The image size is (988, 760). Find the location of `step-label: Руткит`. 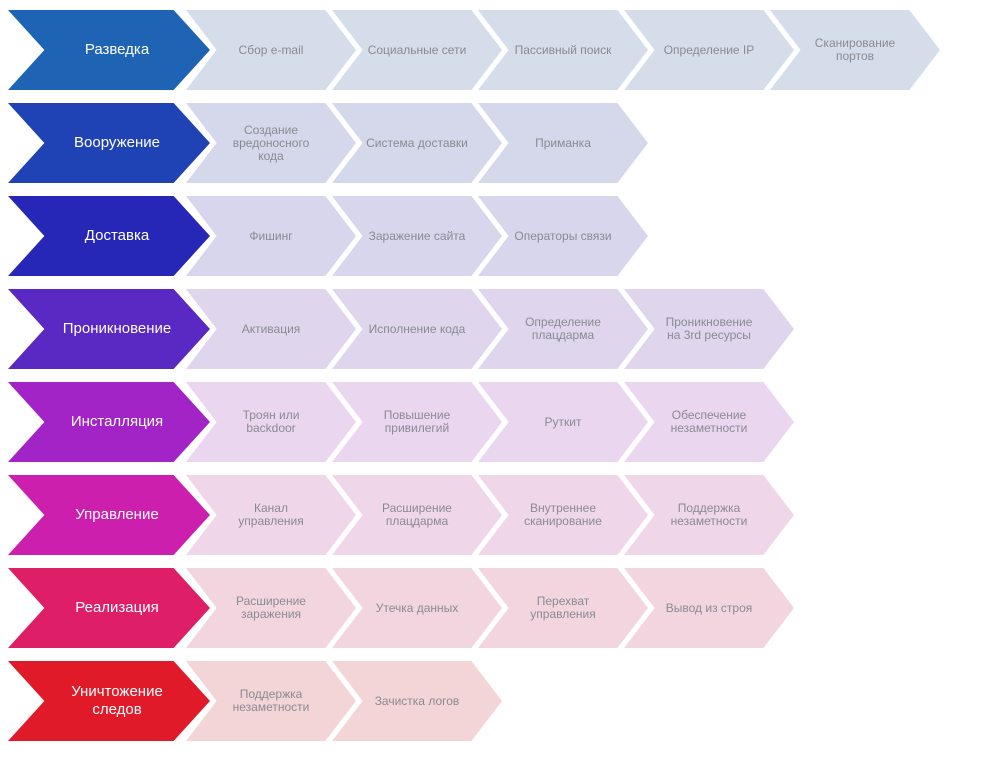

step-label: Руткит is located at coordinates (563, 421).